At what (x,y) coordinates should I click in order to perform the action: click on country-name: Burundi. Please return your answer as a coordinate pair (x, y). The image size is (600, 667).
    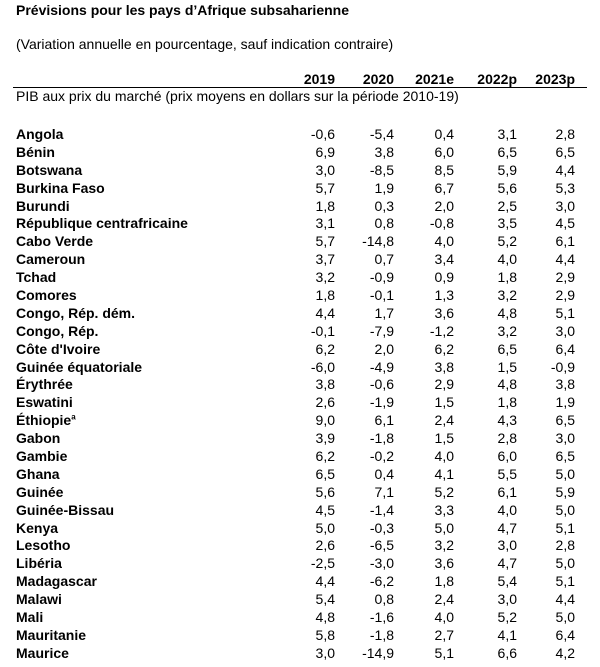
    Looking at the image, I should click on (43, 206).